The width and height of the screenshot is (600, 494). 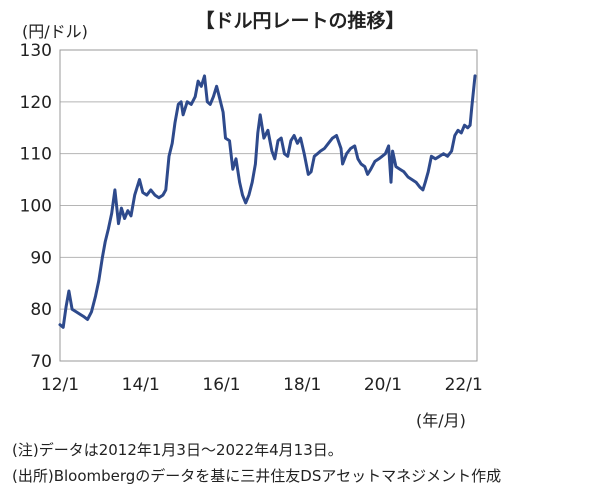 I want to click on footnote-source: (出所)Bloombergのデータを基に三井住友DSアセットマネジメント作成, so click(x=257, y=476).